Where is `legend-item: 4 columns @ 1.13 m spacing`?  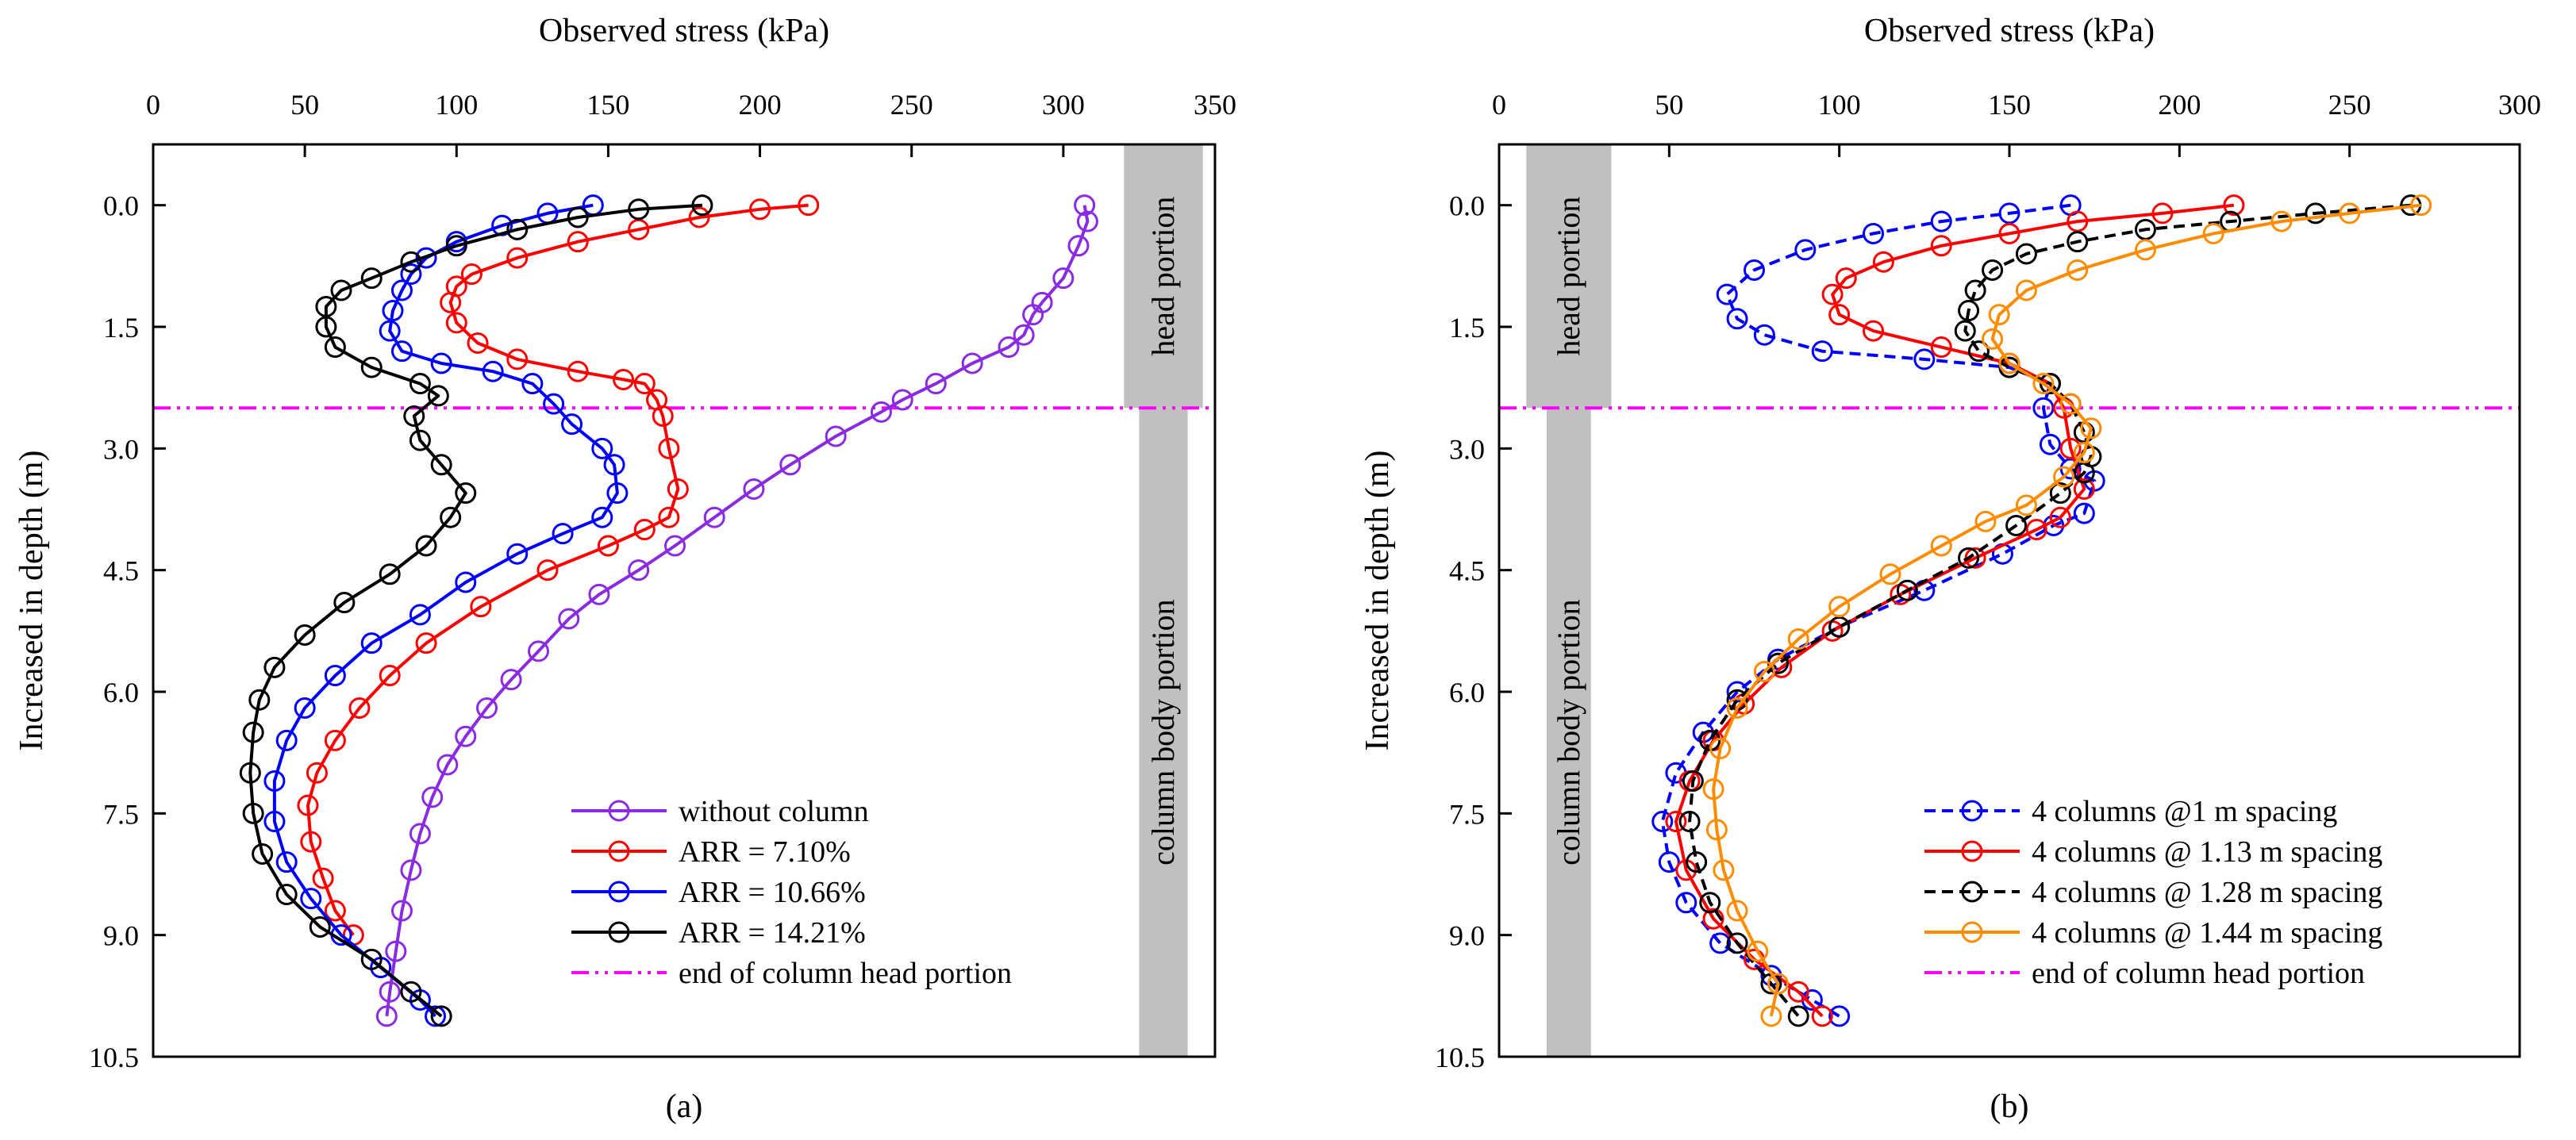 legend-item: 4 columns @ 1.13 m spacing is located at coordinates (2153, 852).